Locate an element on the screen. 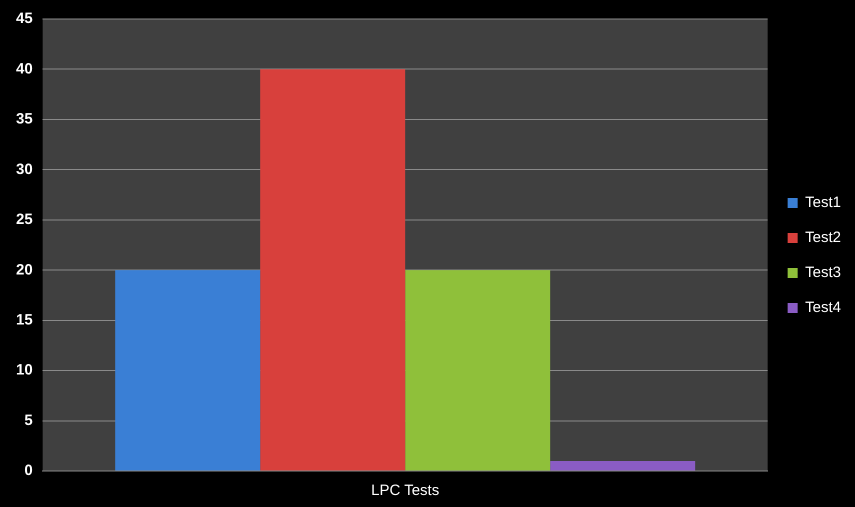 The width and height of the screenshot is (855, 507). y-tick-label: 20 is located at coordinates (24, 269).